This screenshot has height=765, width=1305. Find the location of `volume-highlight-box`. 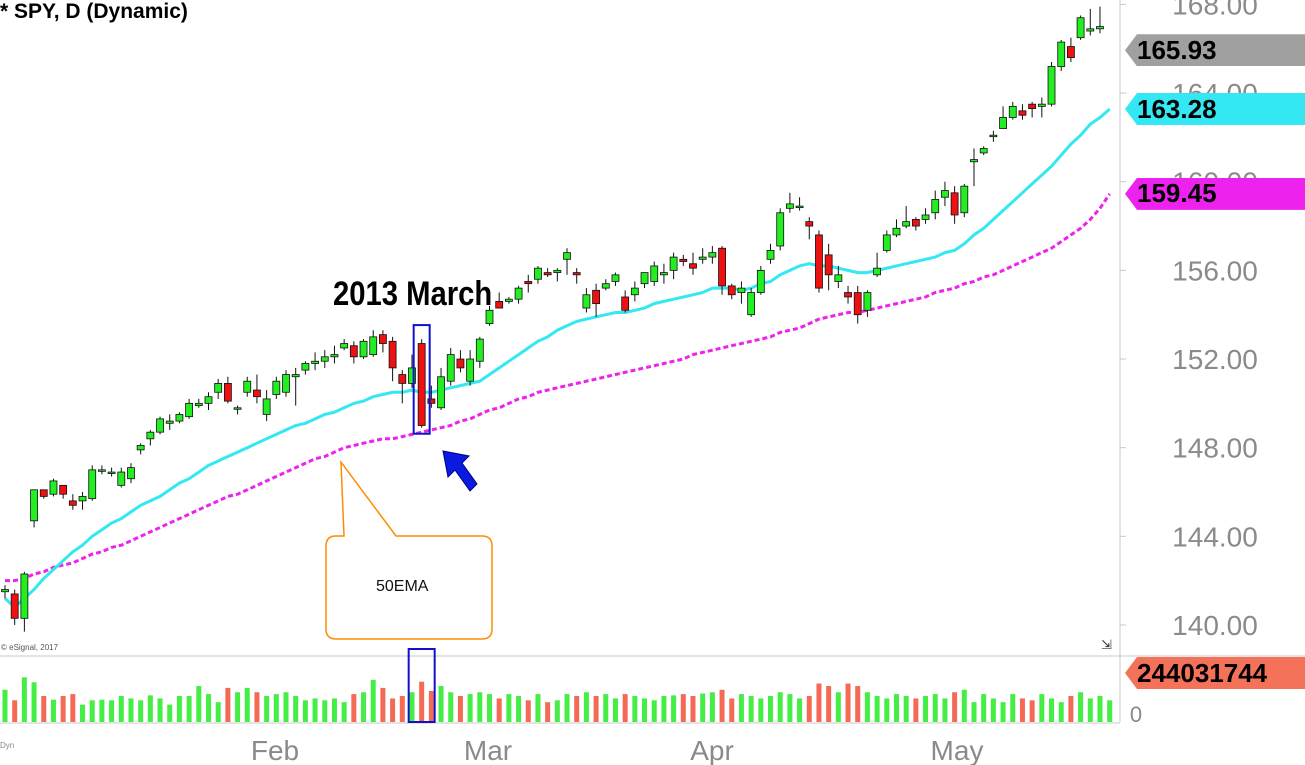

volume-highlight-box is located at coordinates (421, 685).